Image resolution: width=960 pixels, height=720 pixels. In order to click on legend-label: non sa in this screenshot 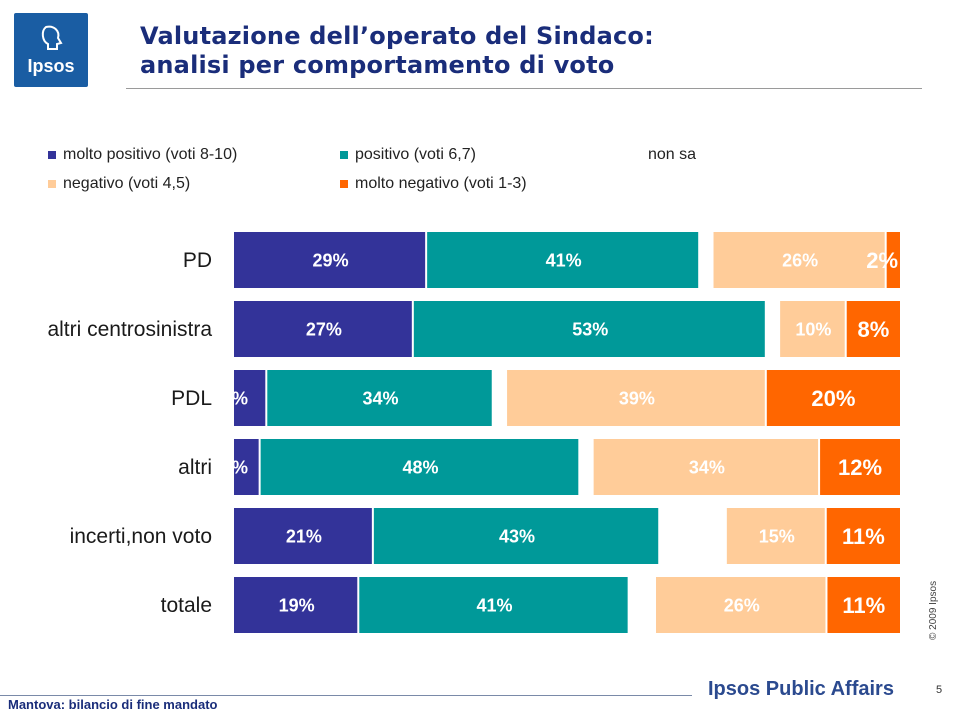, I will do `click(672, 154)`.